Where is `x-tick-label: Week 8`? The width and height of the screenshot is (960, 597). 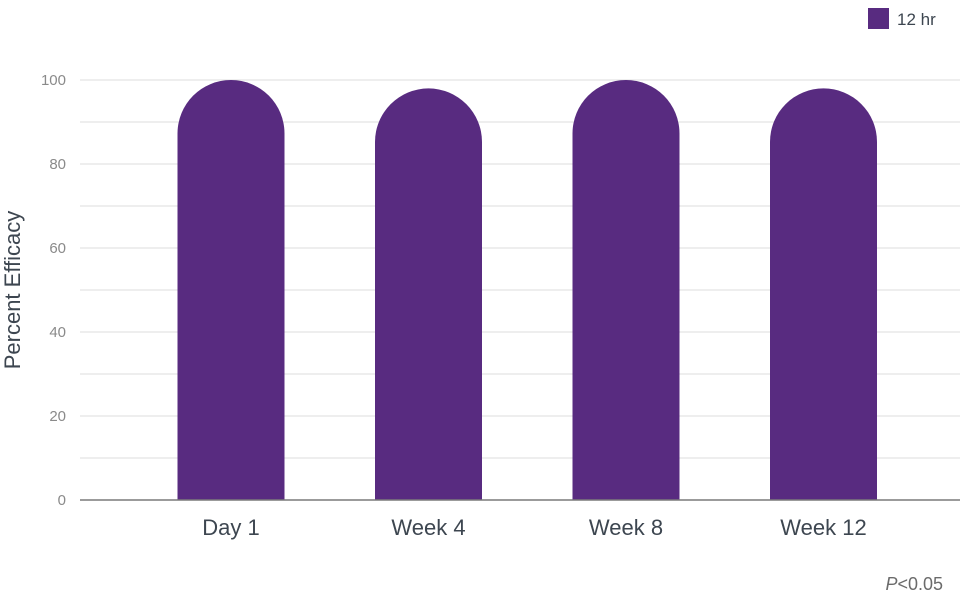
x-tick-label: Week 8 is located at coordinates (626, 527).